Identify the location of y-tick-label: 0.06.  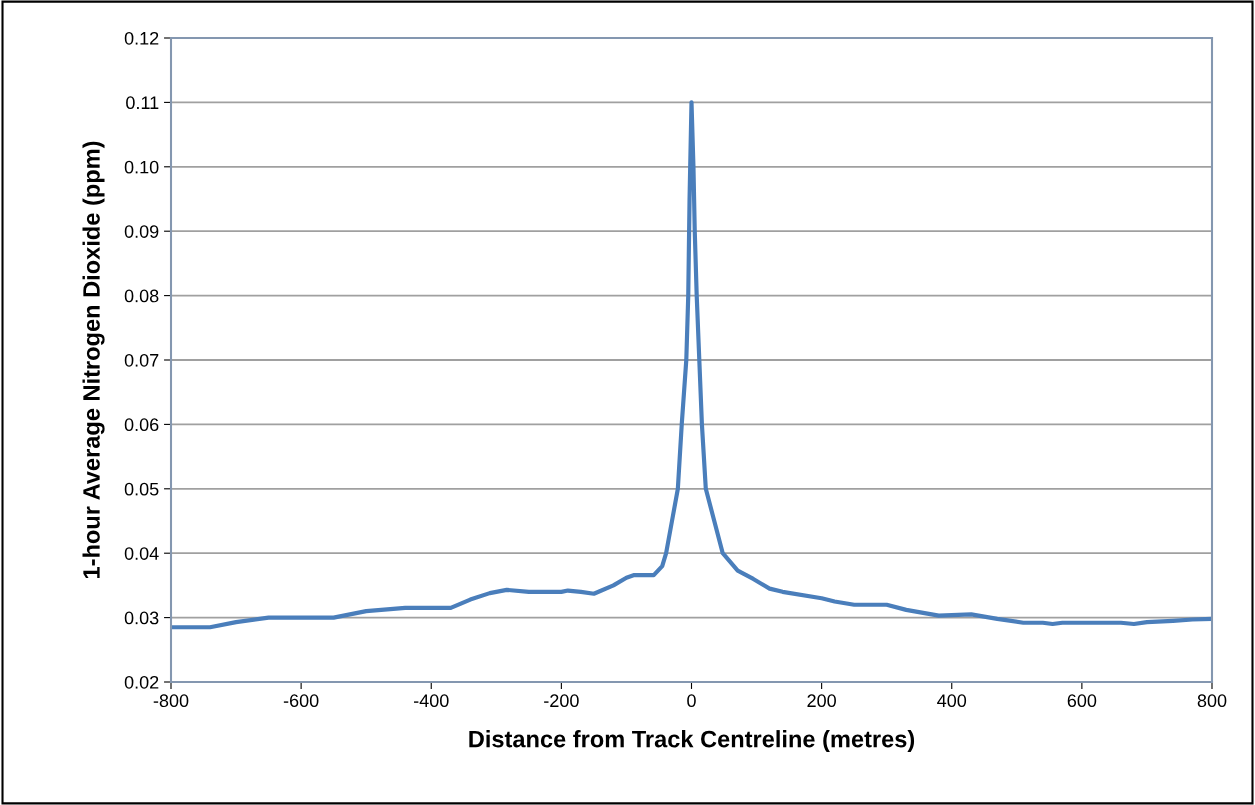
(141, 425).